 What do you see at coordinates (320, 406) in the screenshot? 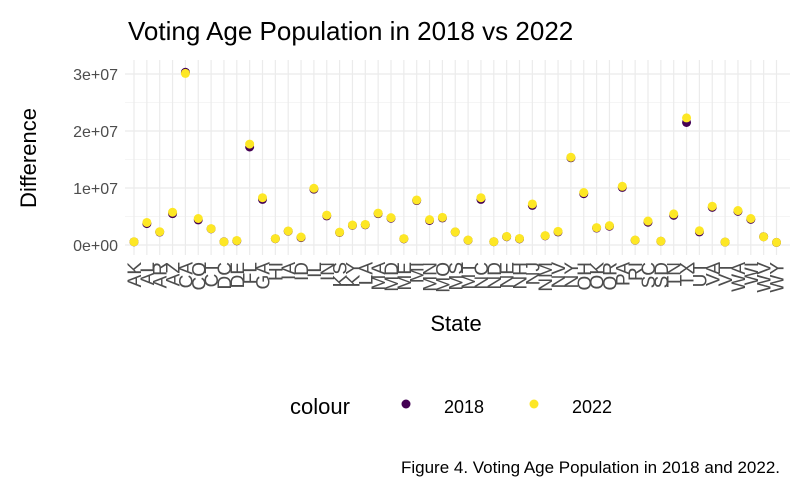
I see `legend-title: colour` at bounding box center [320, 406].